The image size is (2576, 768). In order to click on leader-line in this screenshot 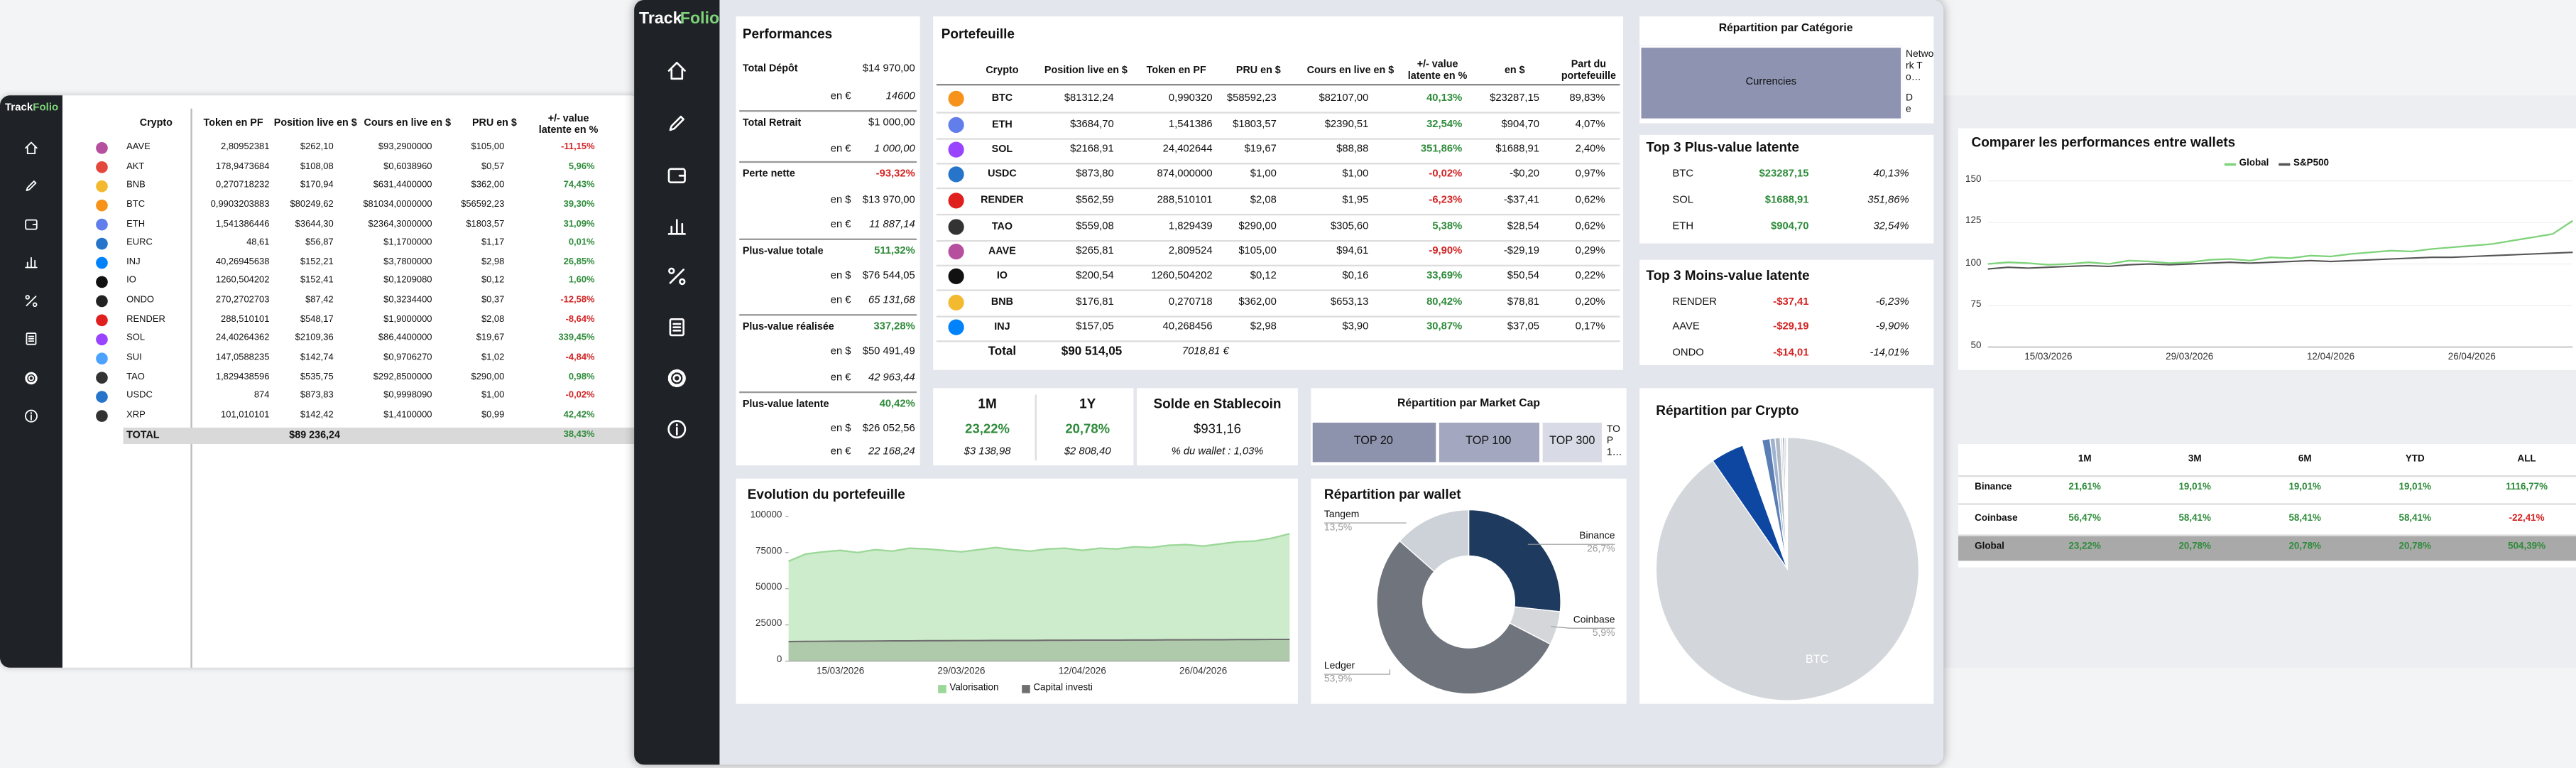, I will do `click(1583, 627)`.